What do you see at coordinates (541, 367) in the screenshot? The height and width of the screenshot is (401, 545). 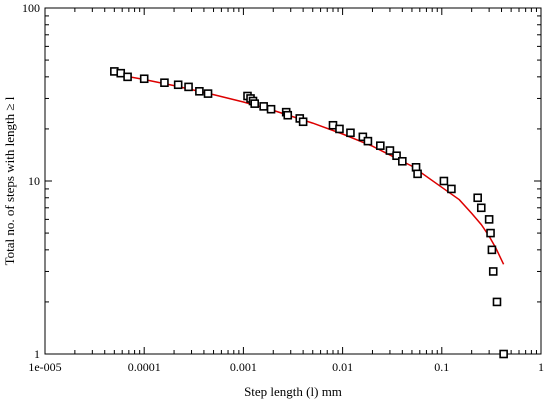 I see `x-tick-label: 1` at bounding box center [541, 367].